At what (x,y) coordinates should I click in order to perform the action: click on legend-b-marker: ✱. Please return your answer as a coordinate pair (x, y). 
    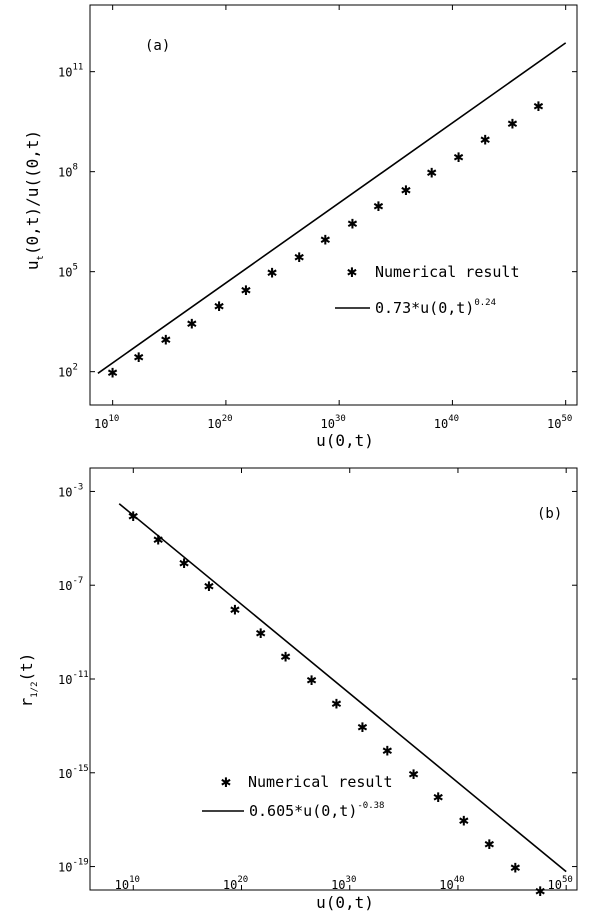
    Looking at the image, I should click on (226, 782).